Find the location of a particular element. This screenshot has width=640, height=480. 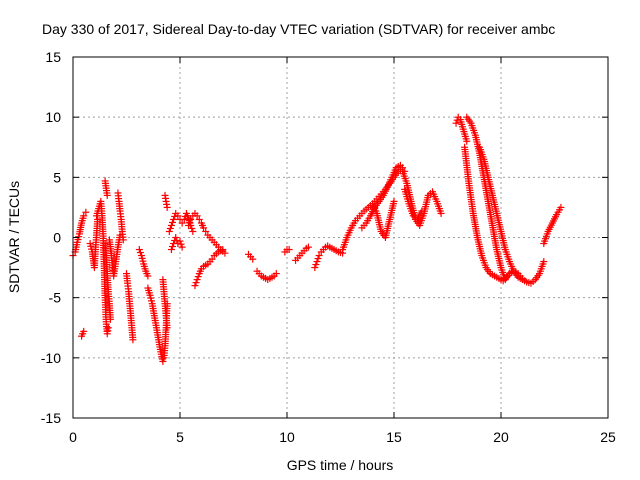

x-tick-label: 5 is located at coordinates (180, 437).